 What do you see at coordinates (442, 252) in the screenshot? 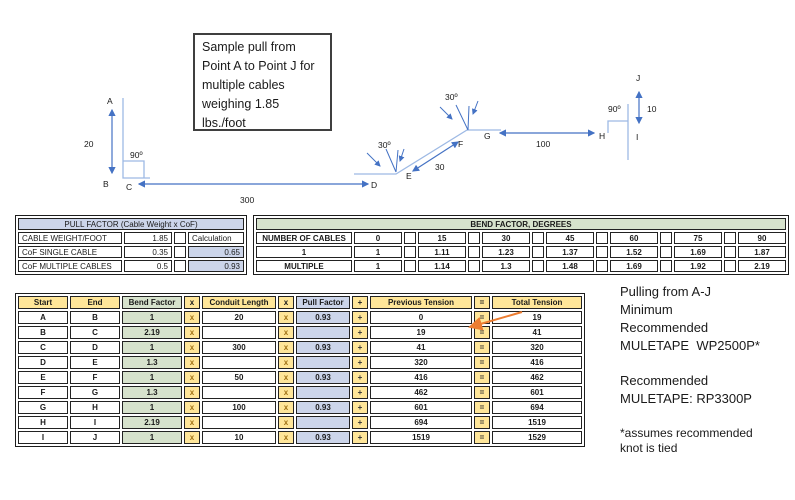
I see `cell: 1.11` at bounding box center [442, 252].